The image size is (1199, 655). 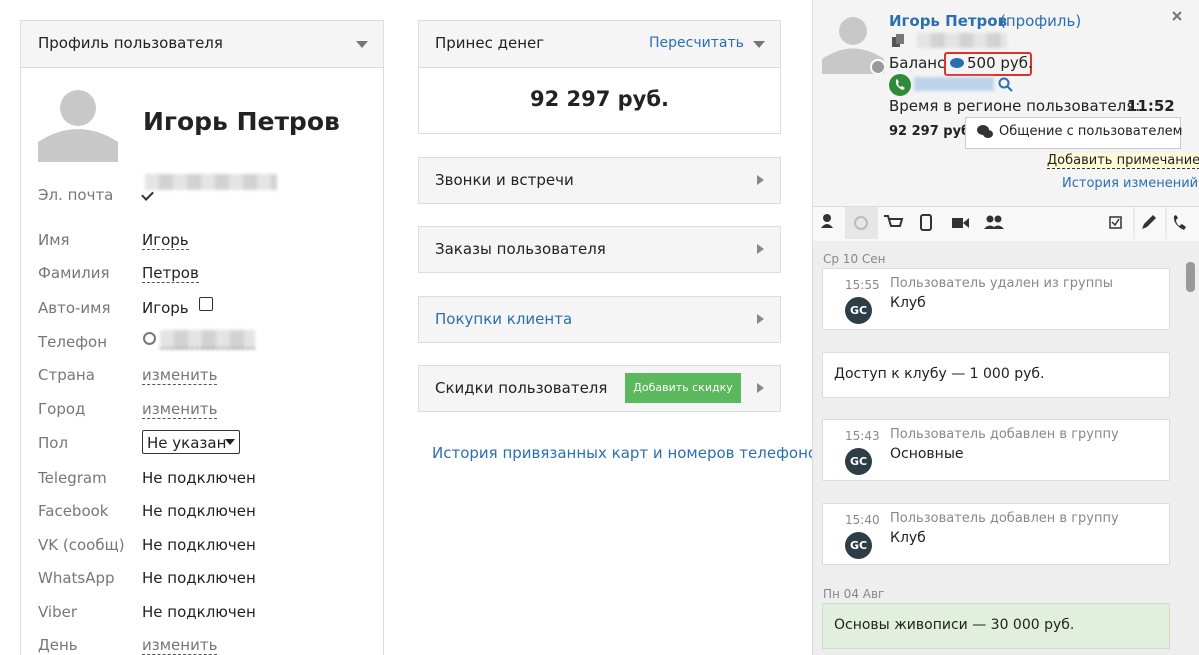 I want to click on balance-highlight, so click(x=988, y=64).